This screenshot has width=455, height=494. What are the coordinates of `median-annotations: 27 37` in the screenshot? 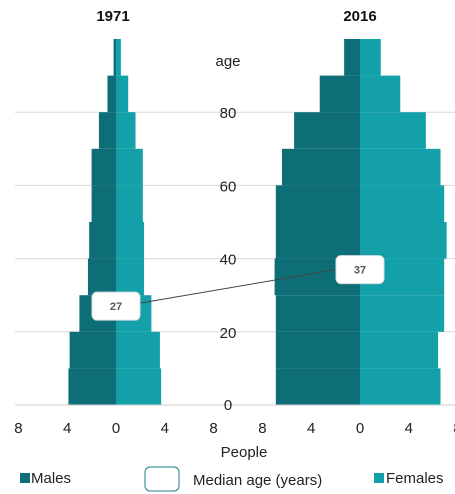 It's located at (238, 288).